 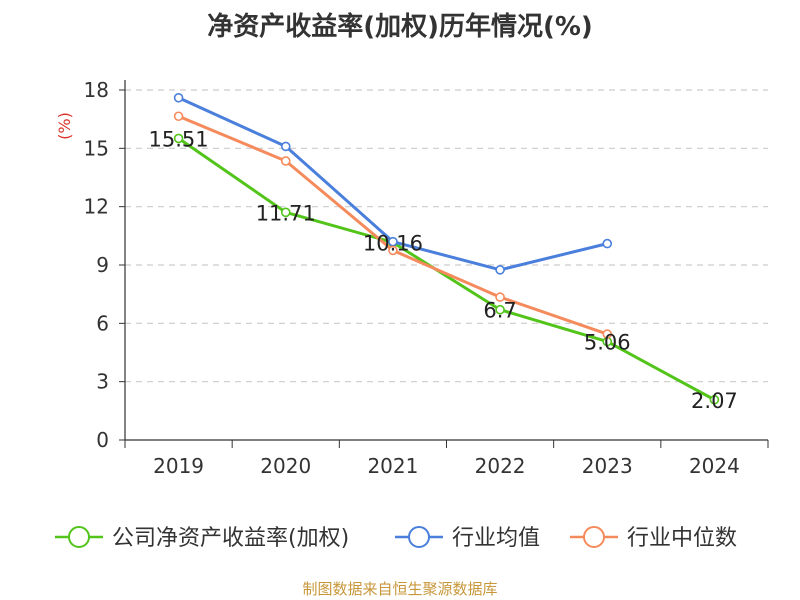 I want to click on data-label: 10.16, so click(x=393, y=243).